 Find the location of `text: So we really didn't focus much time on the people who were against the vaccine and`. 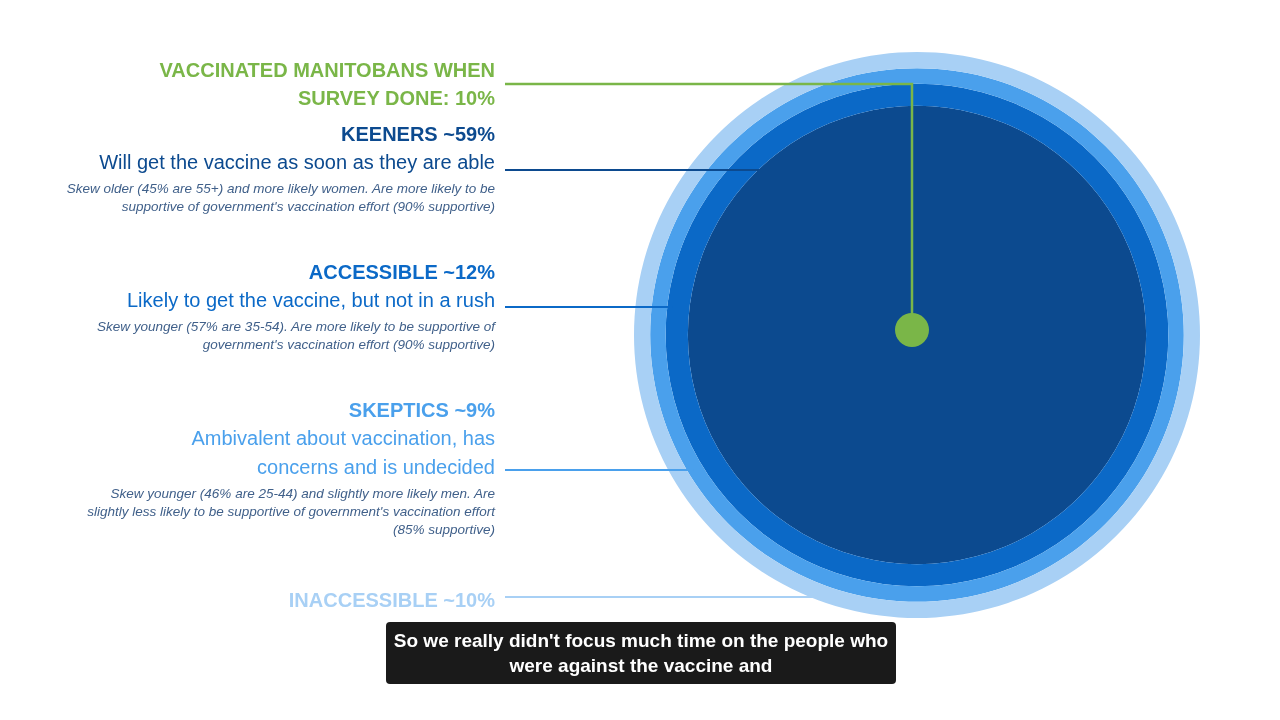

text: So we really didn't focus much time on the people who were against the vaccine and is located at coordinates (641, 653).